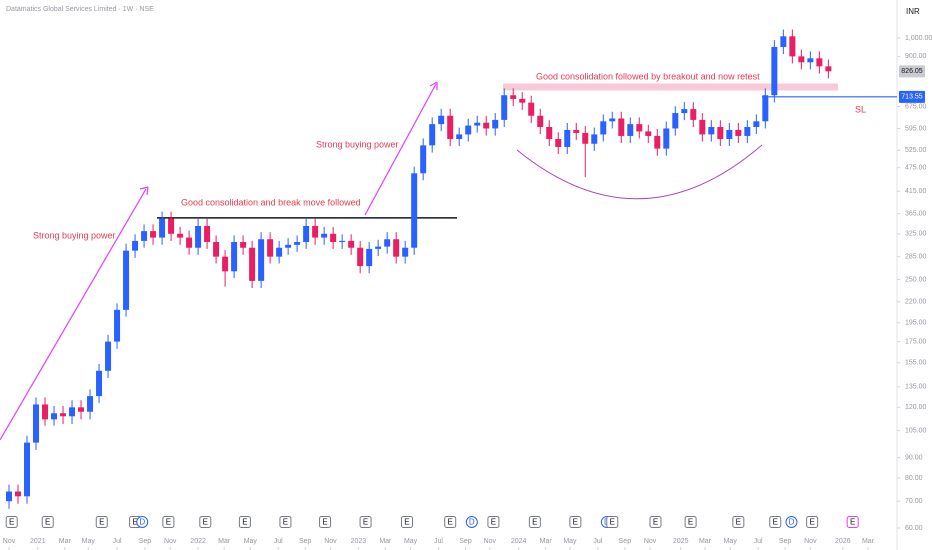  What do you see at coordinates (916, 150) in the screenshot?
I see `y-tick-label: 525.00` at bounding box center [916, 150].